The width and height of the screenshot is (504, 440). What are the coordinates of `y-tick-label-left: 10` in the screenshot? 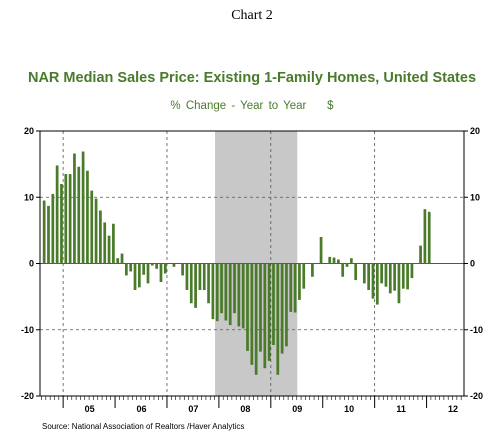 It's located at (29, 197).